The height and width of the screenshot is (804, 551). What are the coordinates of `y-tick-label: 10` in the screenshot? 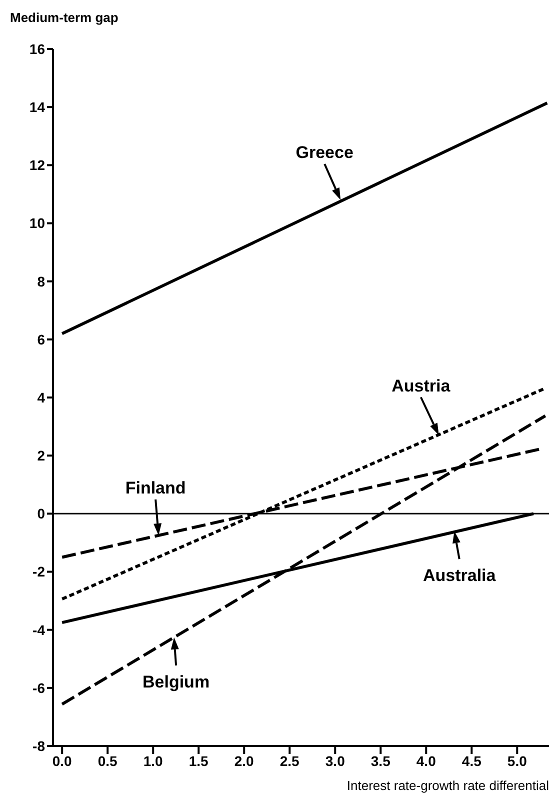 It's located at (37, 223).